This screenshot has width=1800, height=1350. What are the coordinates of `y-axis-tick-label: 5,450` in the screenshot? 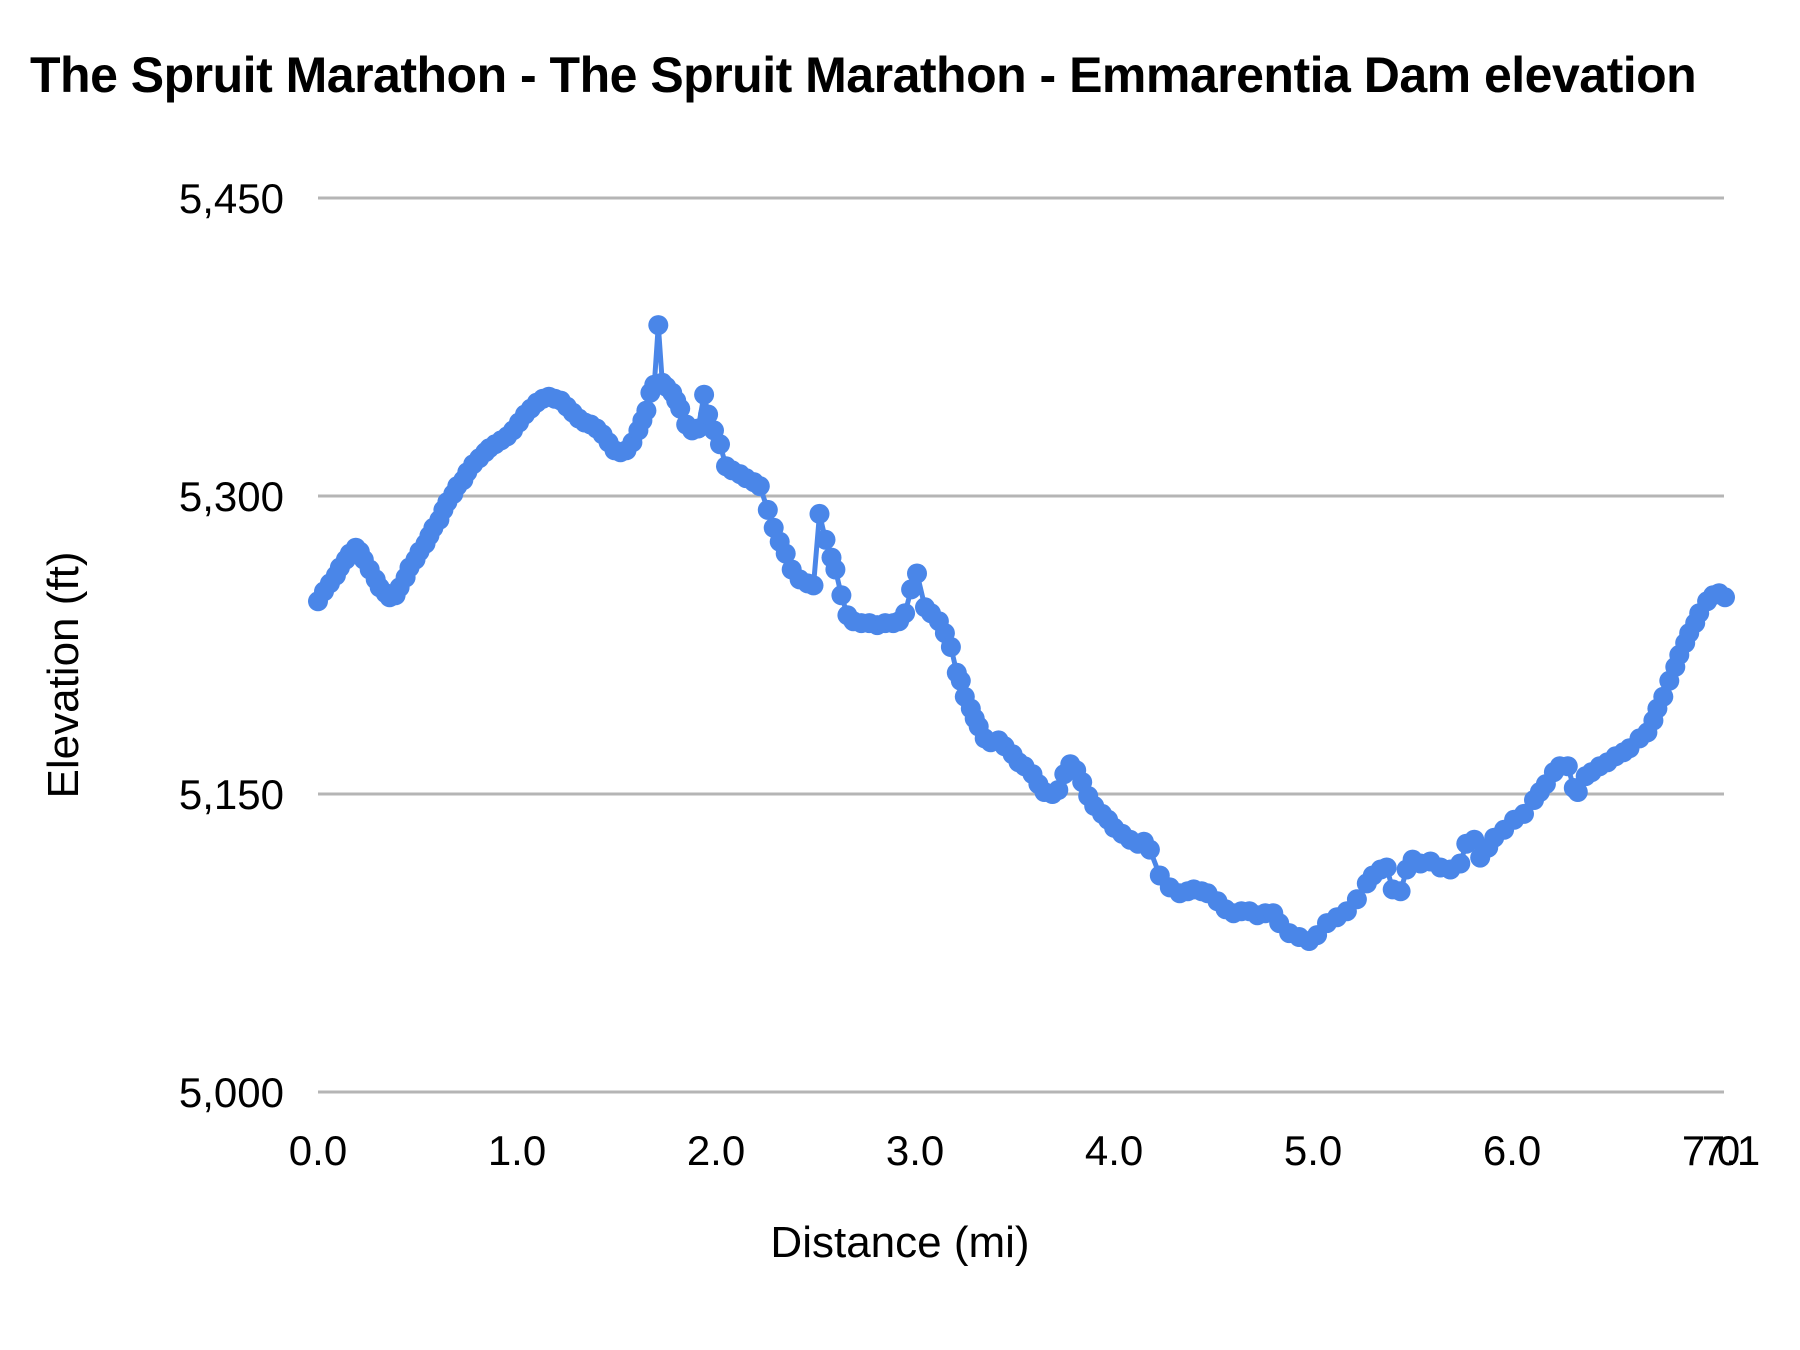 It's located at (231, 198).